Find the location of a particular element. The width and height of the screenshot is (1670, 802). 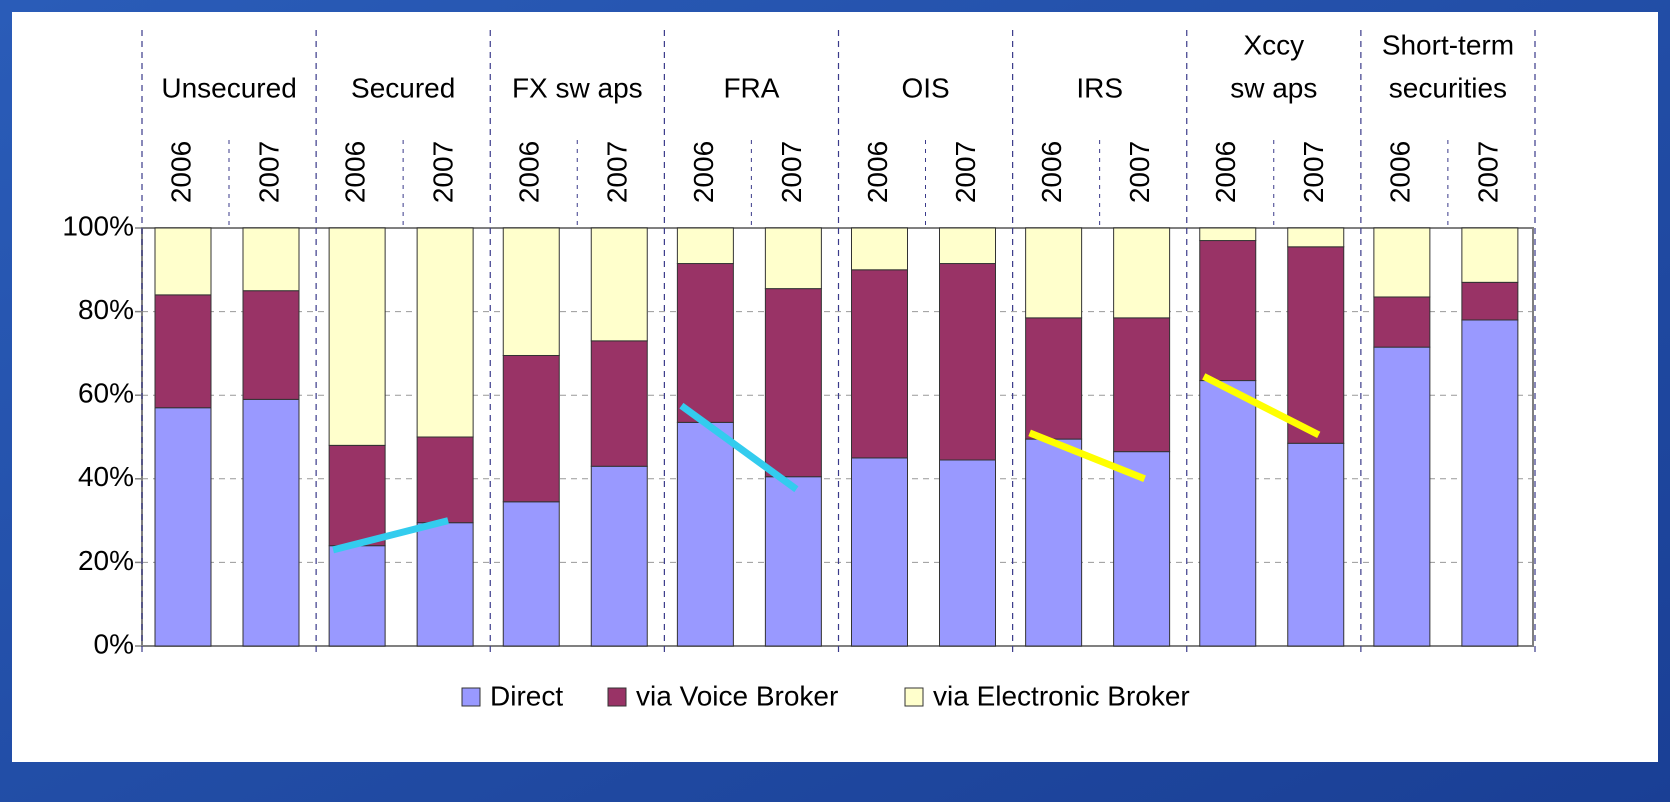

group-label: IRS is located at coordinates (1099, 87).